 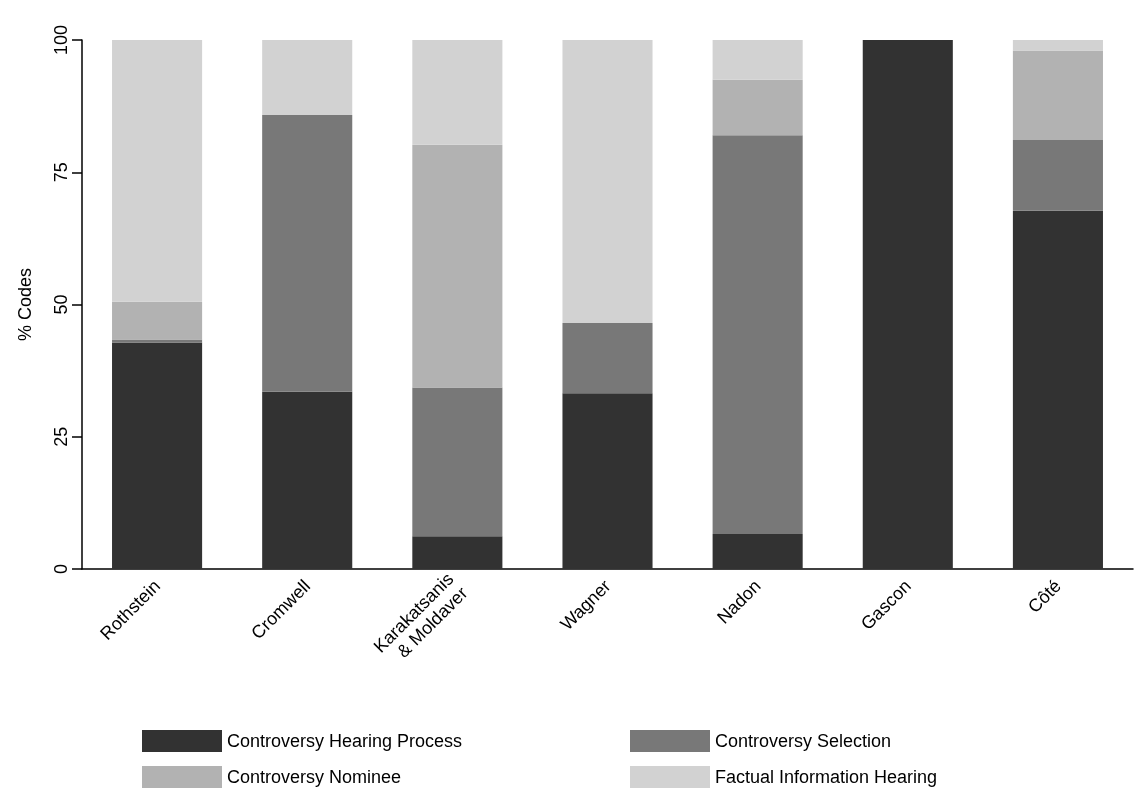 What do you see at coordinates (61, 304) in the screenshot?
I see `y-tick-label: 50` at bounding box center [61, 304].